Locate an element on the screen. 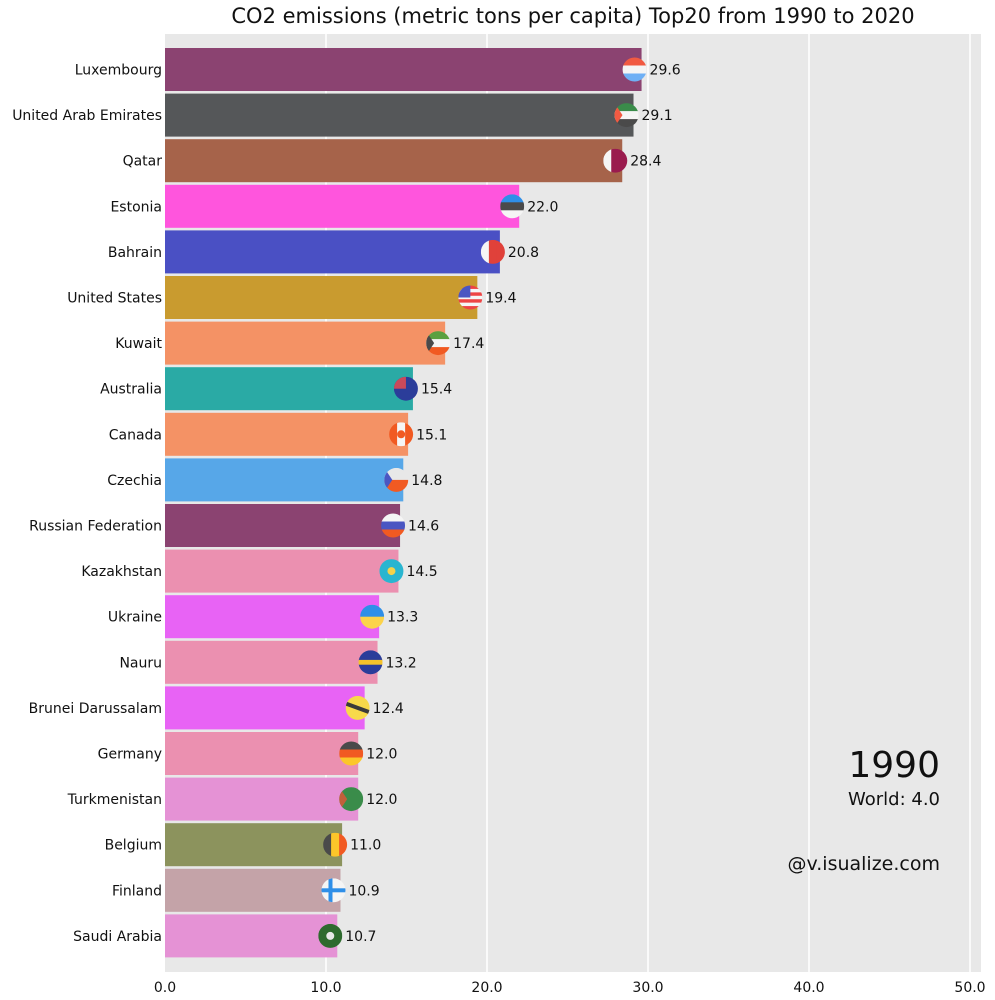 This screenshot has width=995, height=1000. category-label: United Arab Emirates is located at coordinates (87, 116).